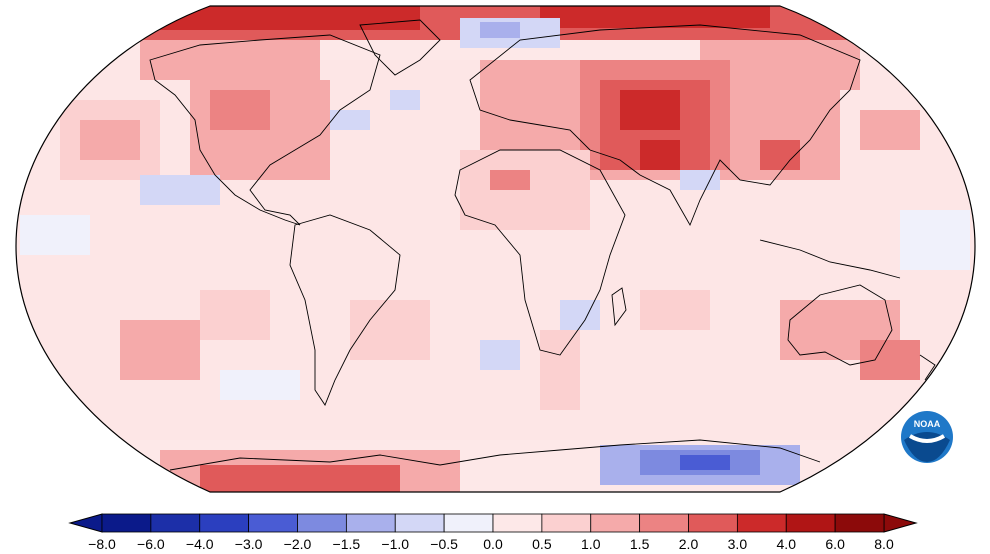 This screenshot has height=554, width=990. I want to click on south-america-outline, so click(345, 310).